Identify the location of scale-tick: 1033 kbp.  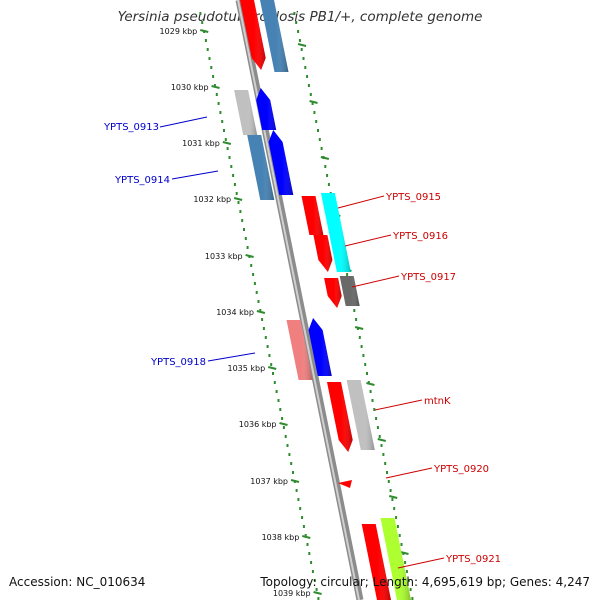
(229, 256).